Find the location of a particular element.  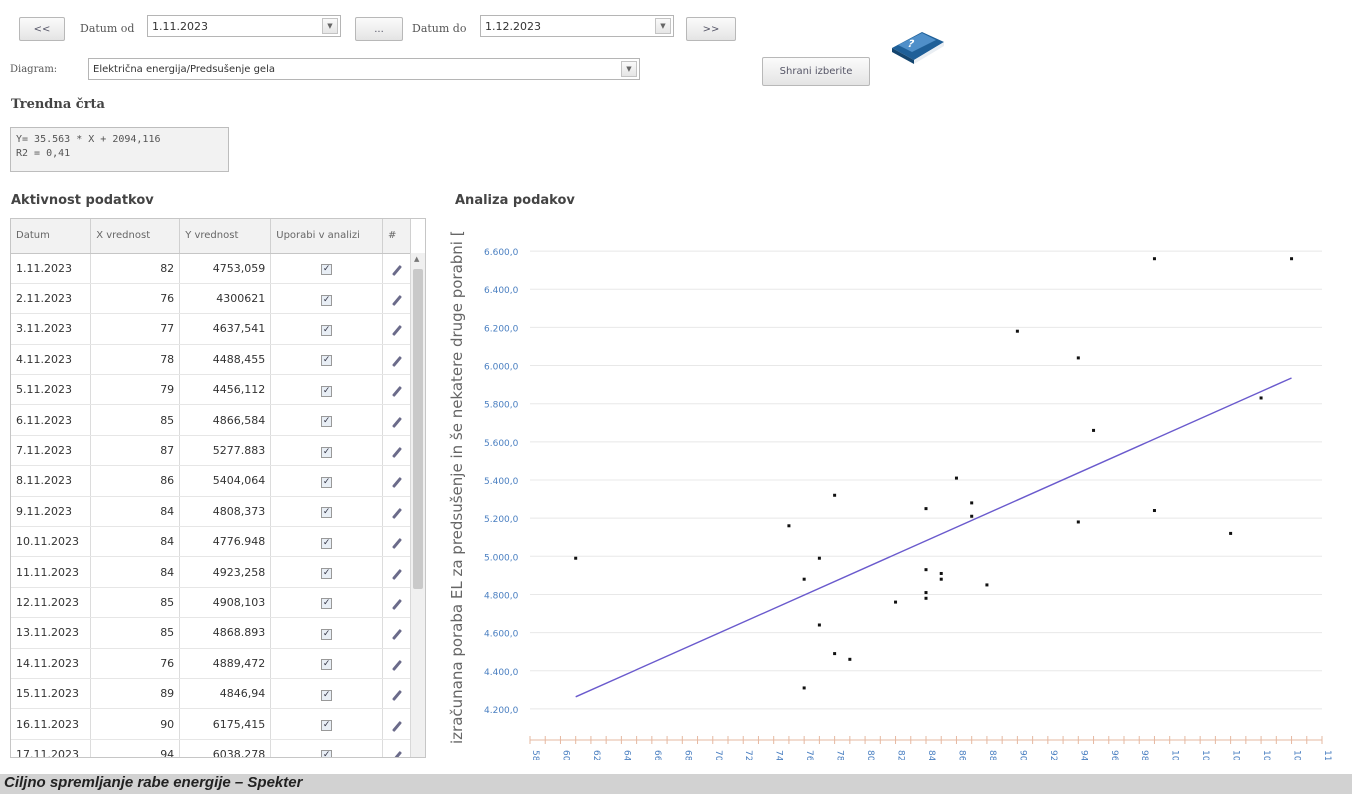

table-row: 8.11.2023 86 5404,064 ✓ is located at coordinates (211, 481).